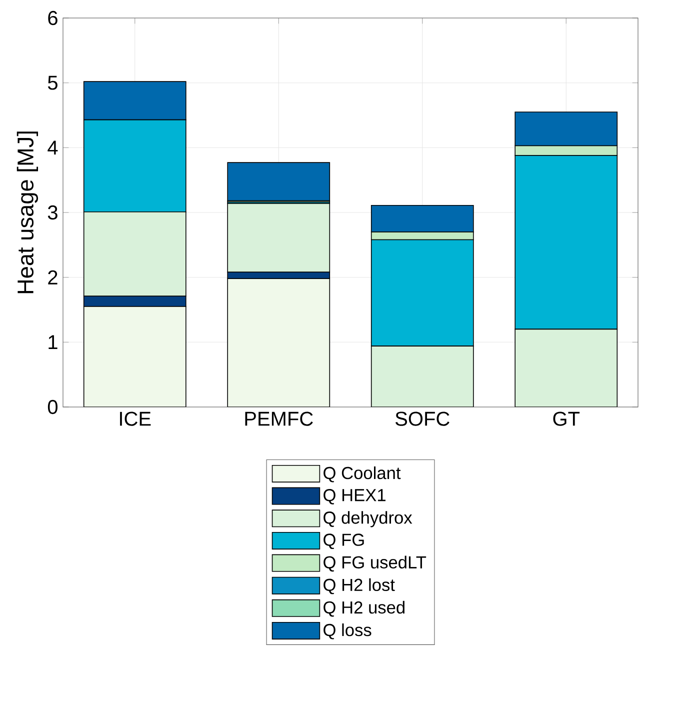 The width and height of the screenshot is (676, 717). Describe the element at coordinates (53, 277) in the screenshot. I see `y-tick-label: 2` at that location.